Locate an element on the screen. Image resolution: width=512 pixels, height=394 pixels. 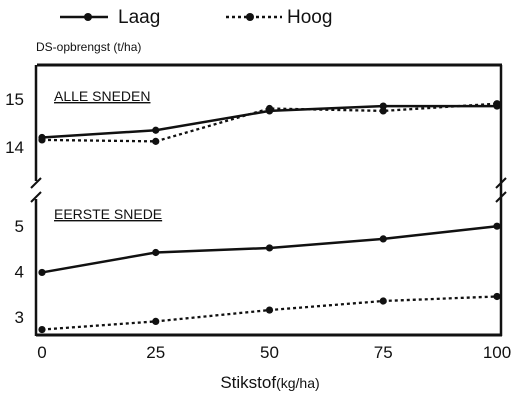
legend-label-laag: Laag is located at coordinates (139, 17).